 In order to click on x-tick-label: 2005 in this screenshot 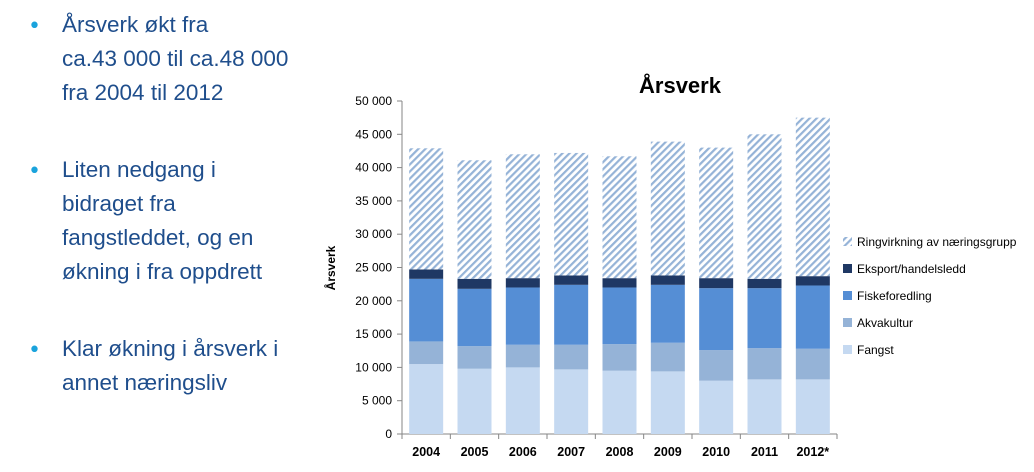, I will do `click(475, 452)`.